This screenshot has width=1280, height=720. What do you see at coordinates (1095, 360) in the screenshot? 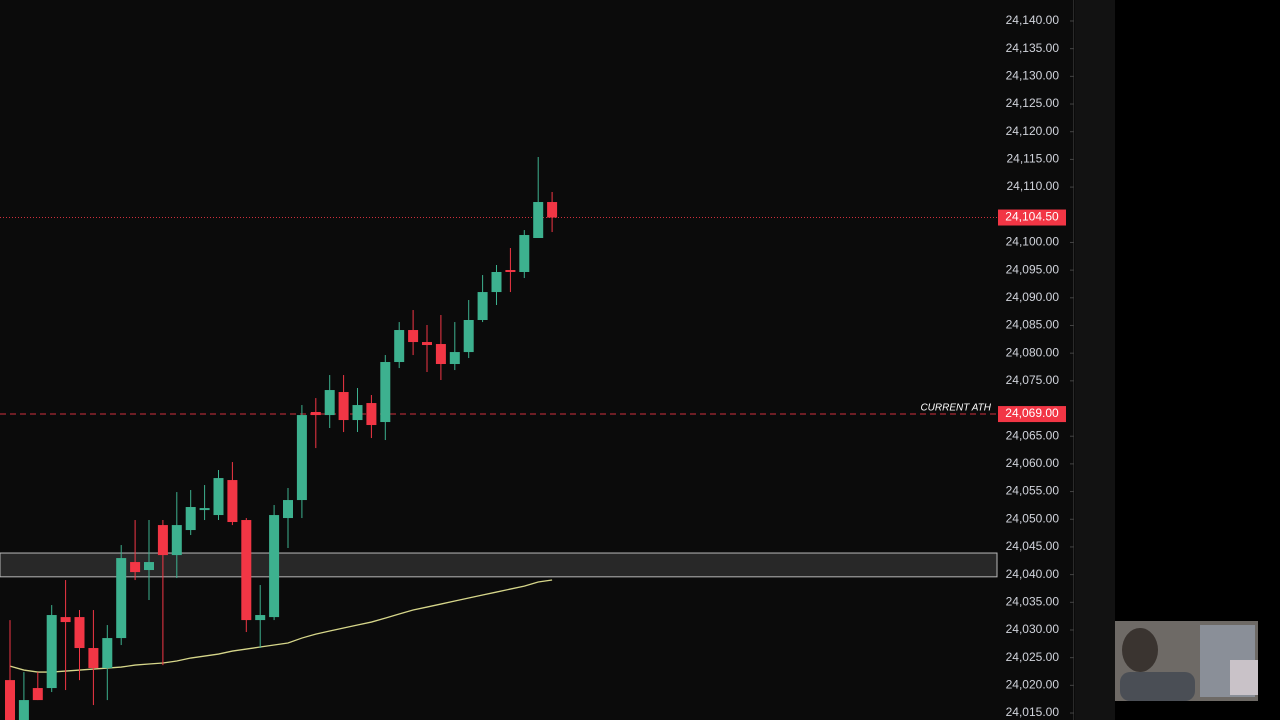
I see `side-strip` at bounding box center [1095, 360].